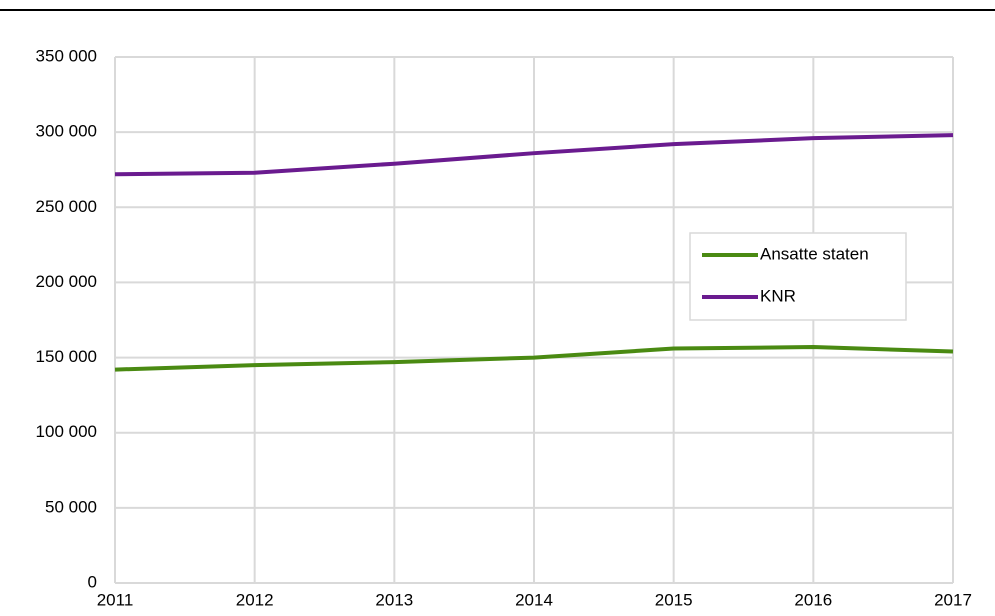  I want to click on y-tick-label: 150 000, so click(66, 356).